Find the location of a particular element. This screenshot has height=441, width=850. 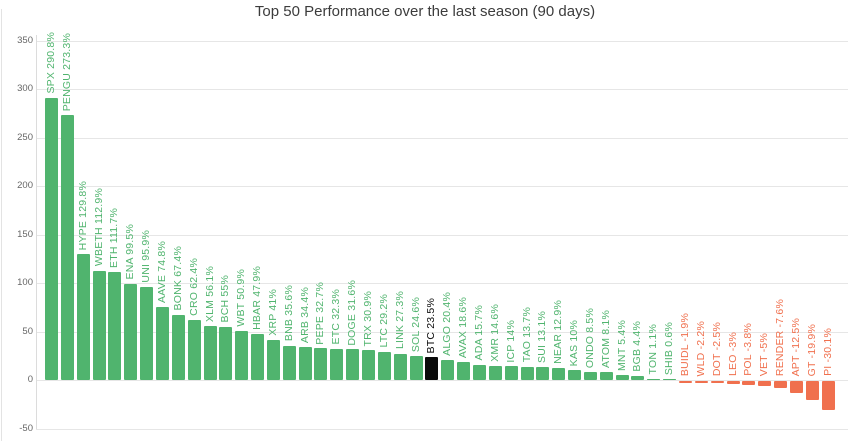

bar-PI is located at coordinates (828, 396).